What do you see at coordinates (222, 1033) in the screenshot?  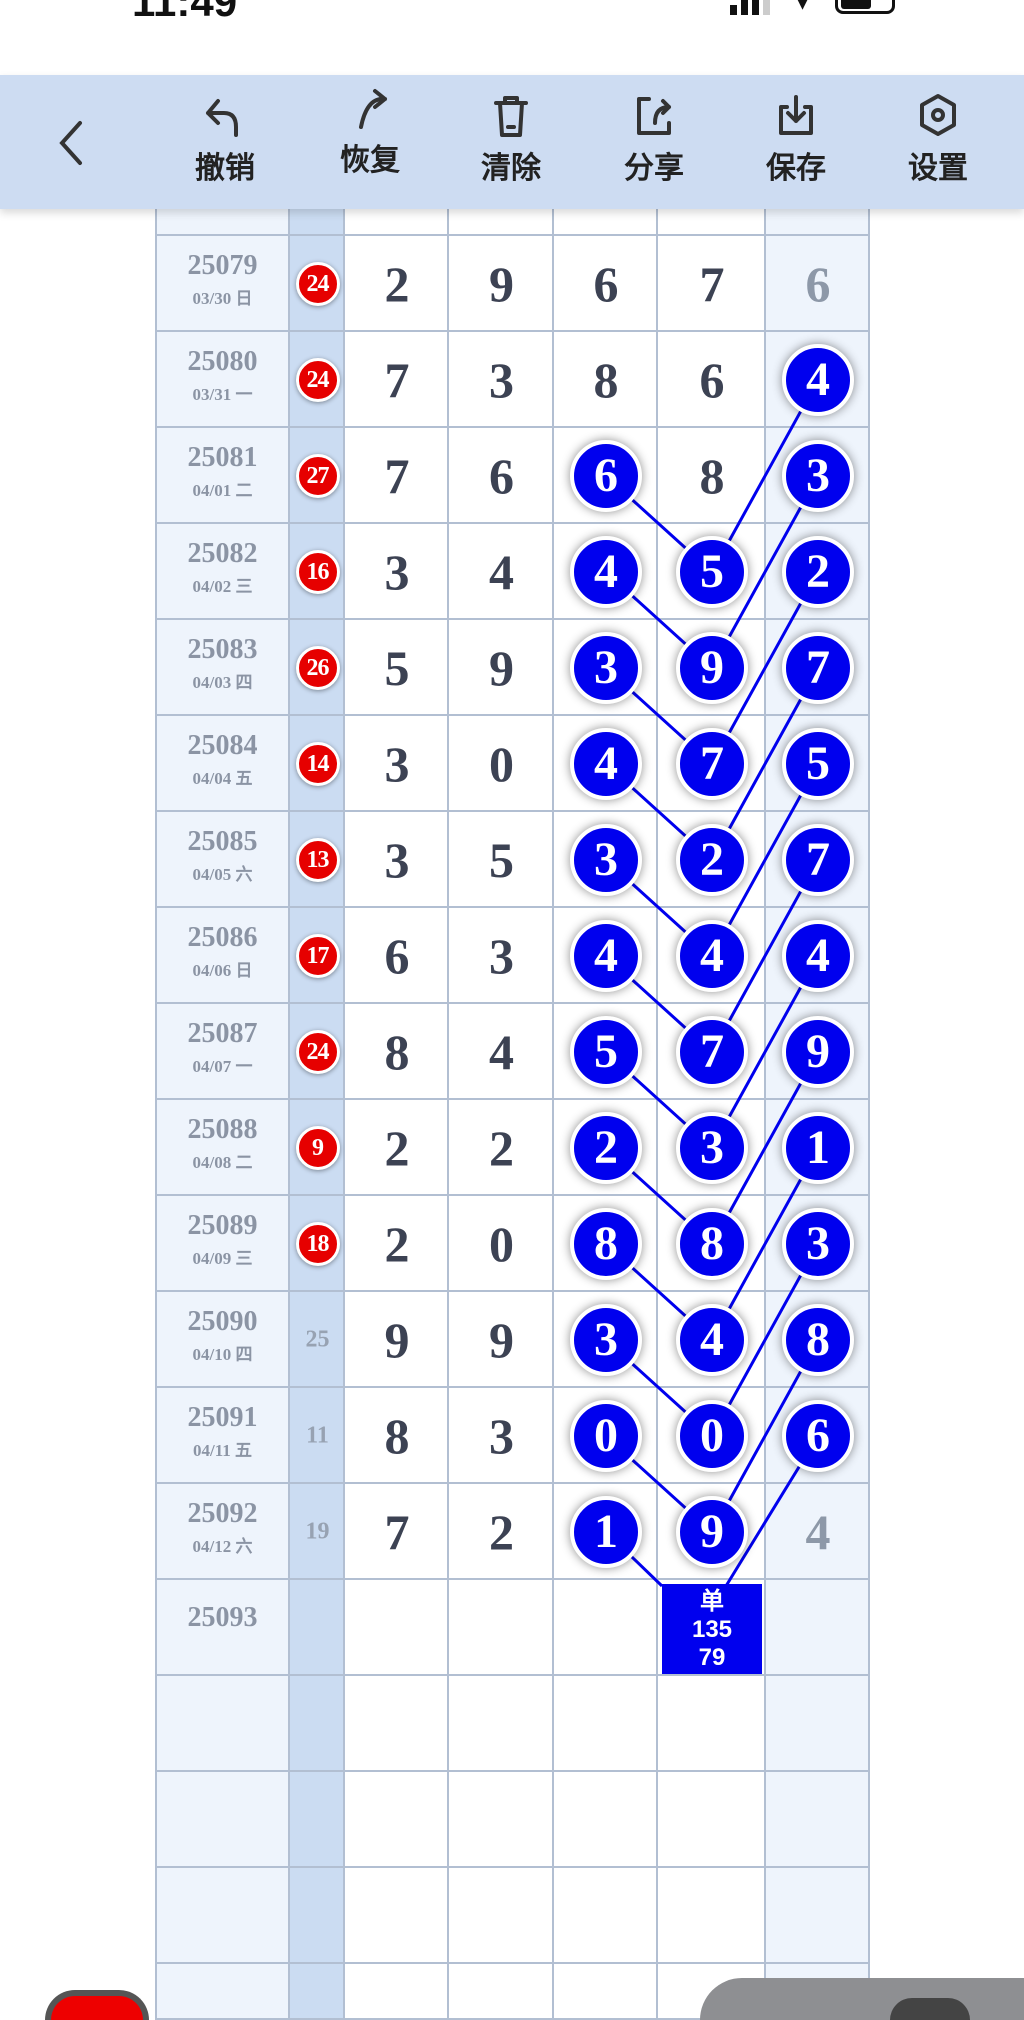 I see `issue-number: 25087` at bounding box center [222, 1033].